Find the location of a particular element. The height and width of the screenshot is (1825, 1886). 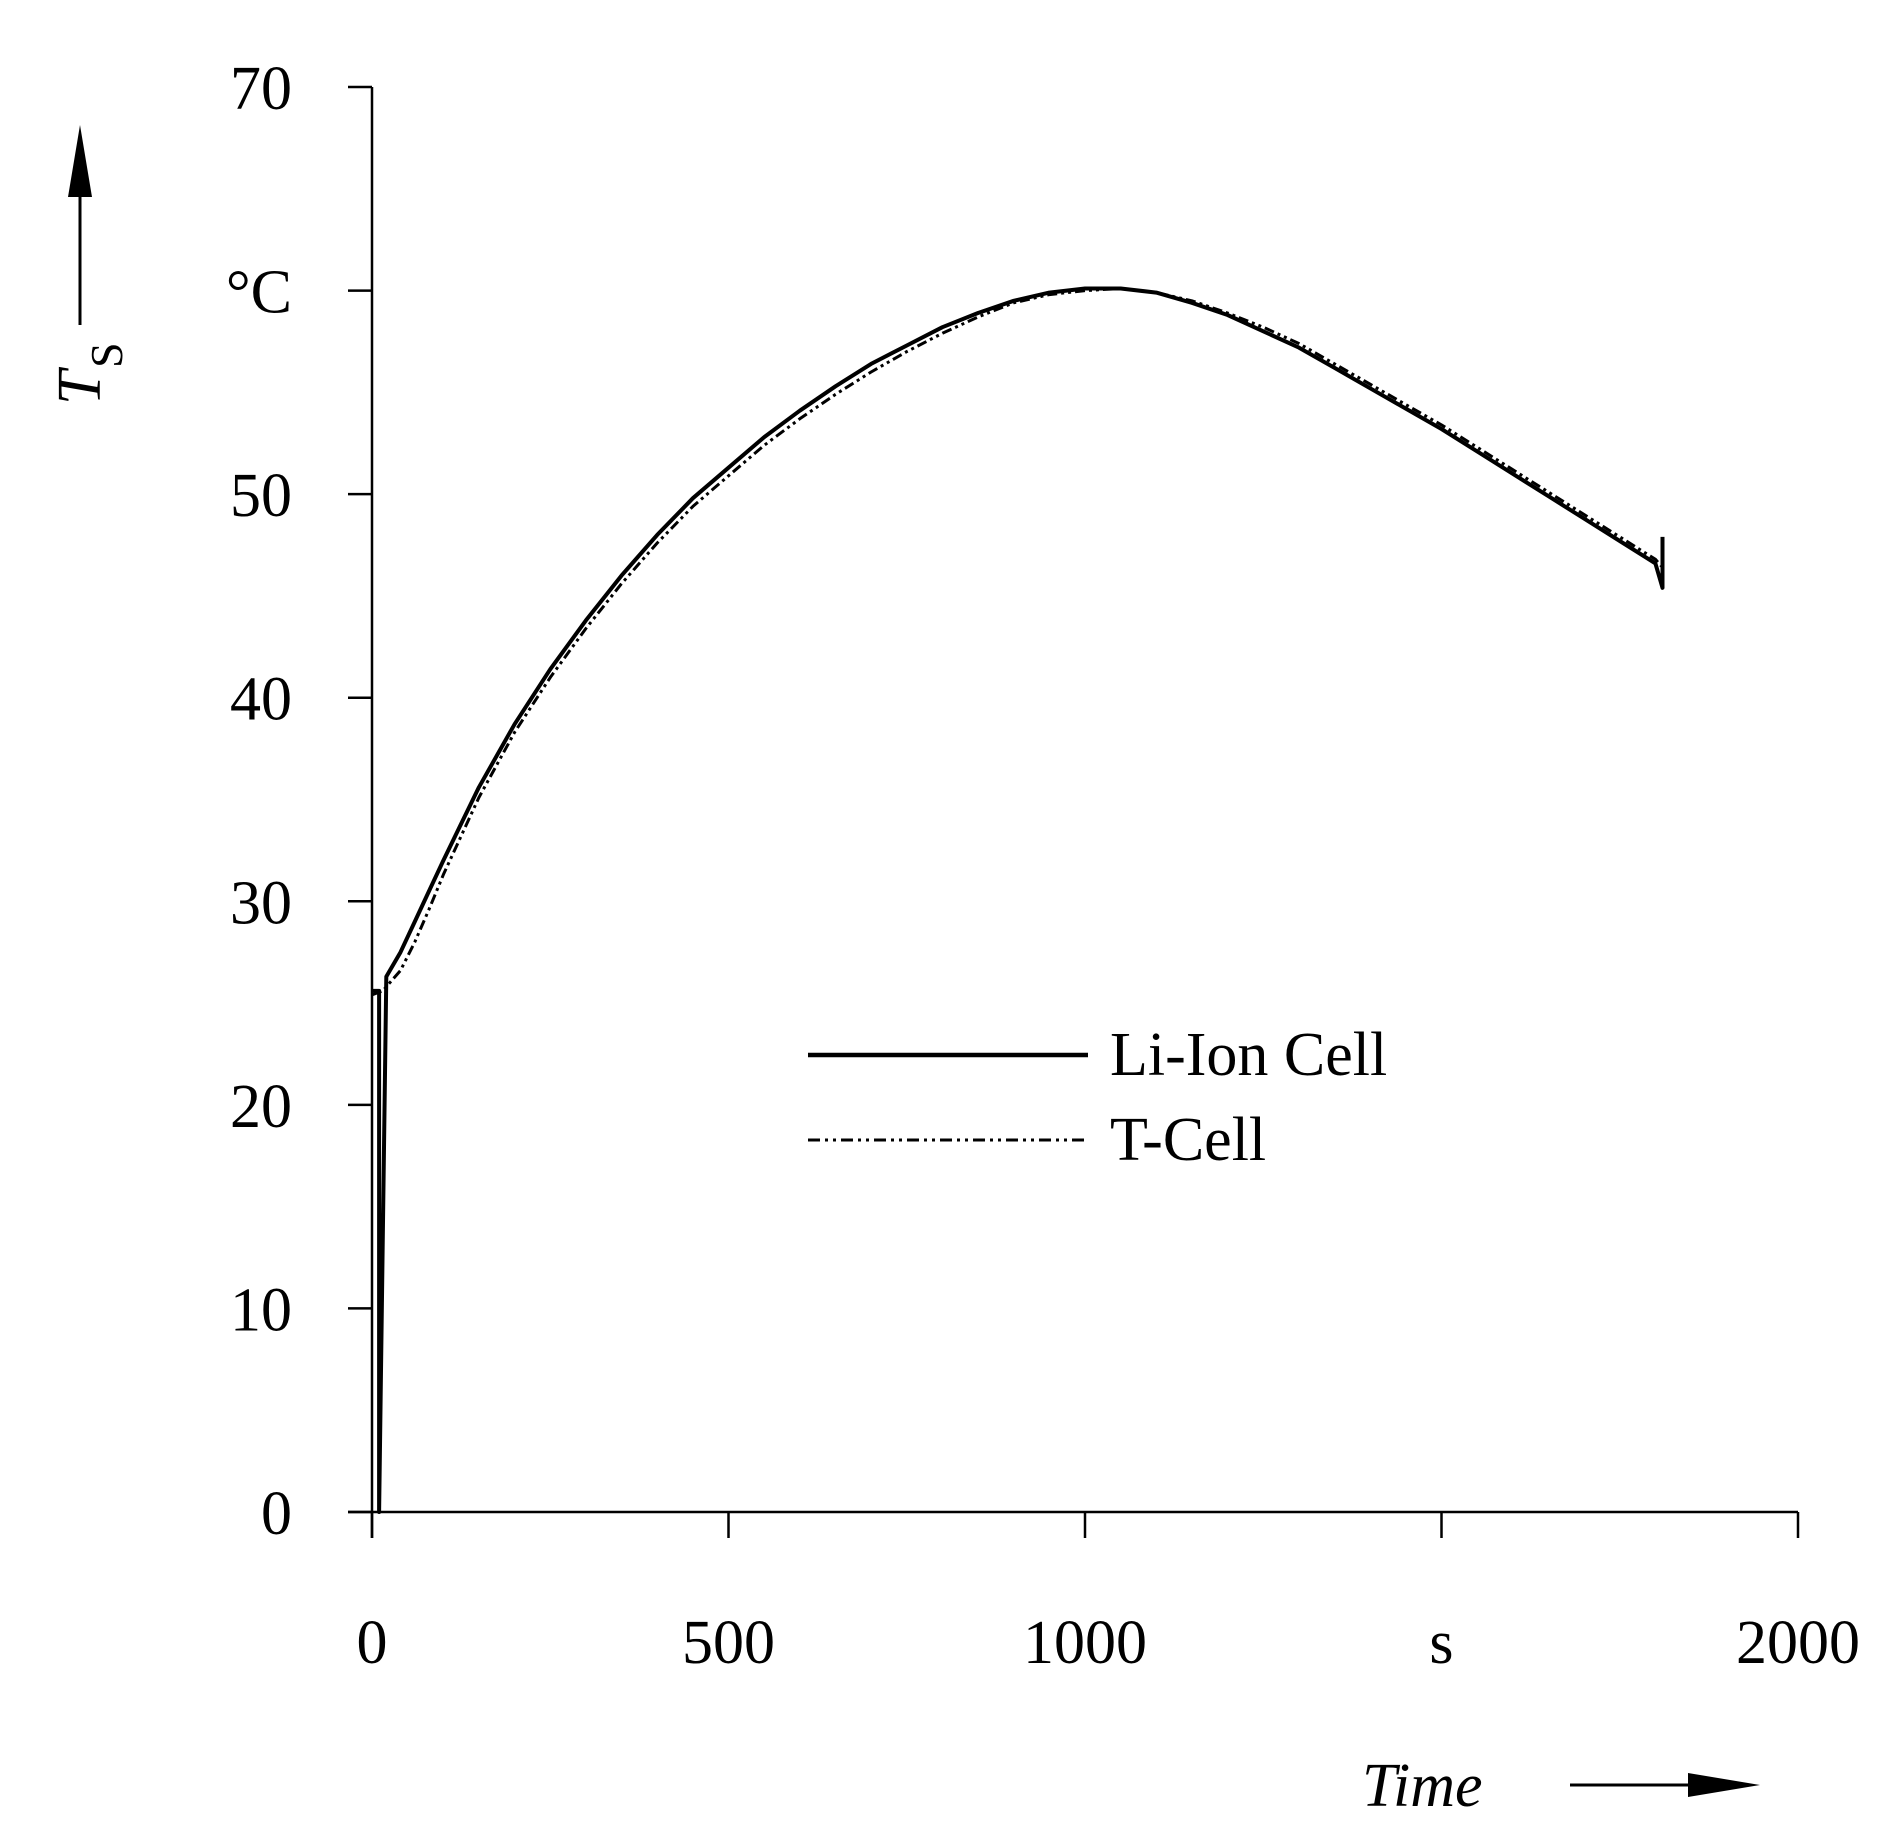

x-tick-label-1: 500 is located at coordinates (728, 1643).